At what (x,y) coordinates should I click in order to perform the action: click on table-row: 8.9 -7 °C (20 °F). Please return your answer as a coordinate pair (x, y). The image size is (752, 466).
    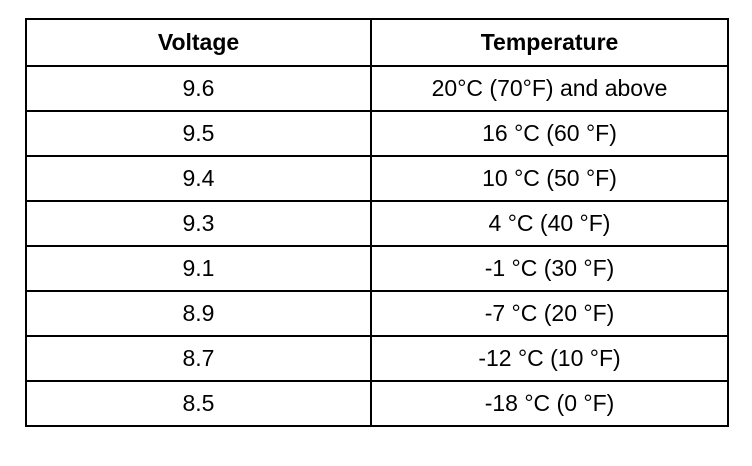
    Looking at the image, I should click on (377, 313).